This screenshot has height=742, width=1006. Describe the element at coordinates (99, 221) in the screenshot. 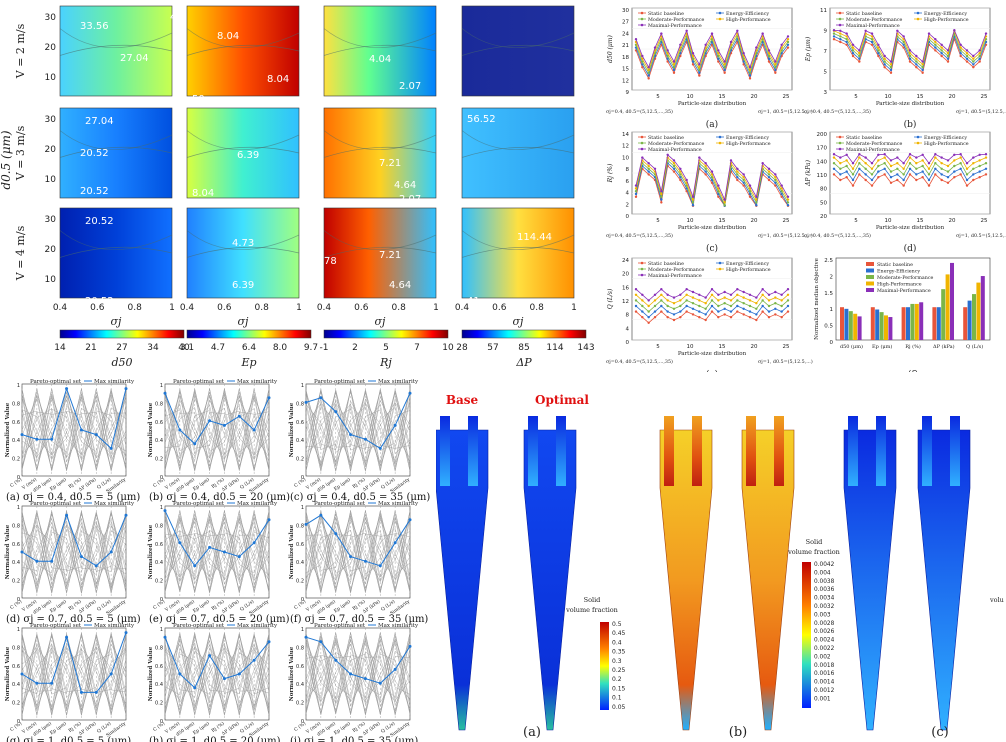

I see `contour-value-label: 20.52` at that location.